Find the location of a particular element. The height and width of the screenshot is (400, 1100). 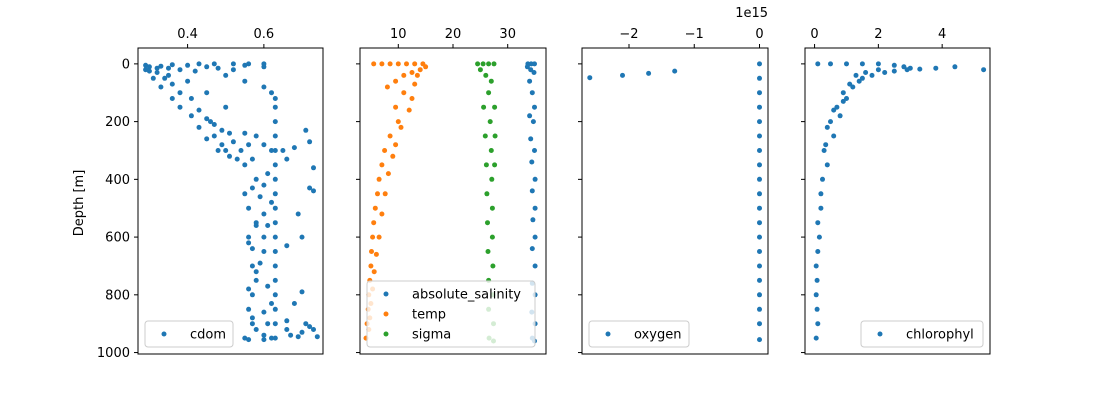

legend-label: temp is located at coordinates (429, 315).